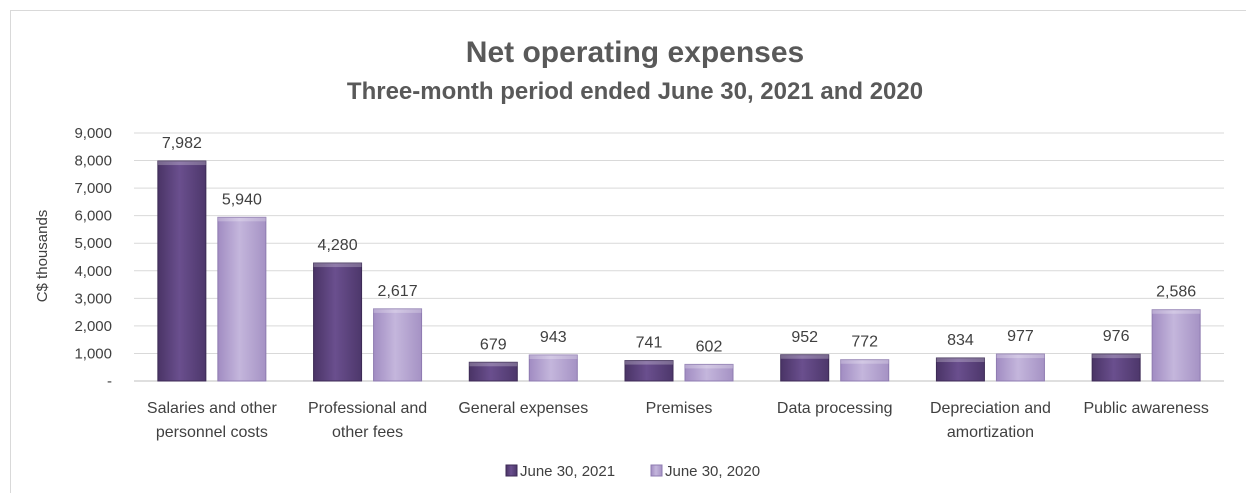 The image size is (1248, 495). Describe the element at coordinates (93, 188) in the screenshot. I see `y-tick-label: 7,000` at that location.